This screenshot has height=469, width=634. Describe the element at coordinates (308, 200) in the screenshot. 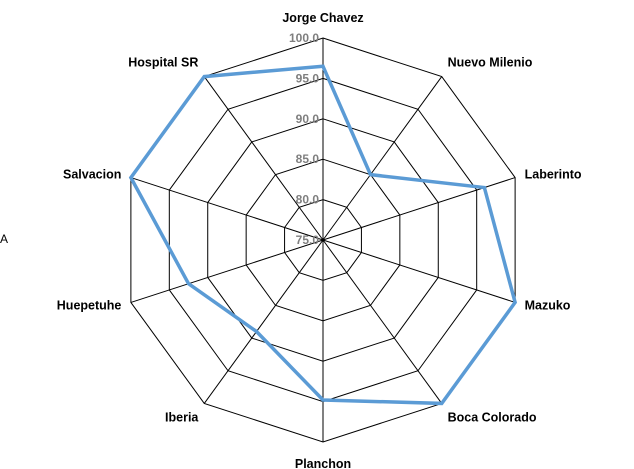

I see `tick-label-1: 80.0` at that location.